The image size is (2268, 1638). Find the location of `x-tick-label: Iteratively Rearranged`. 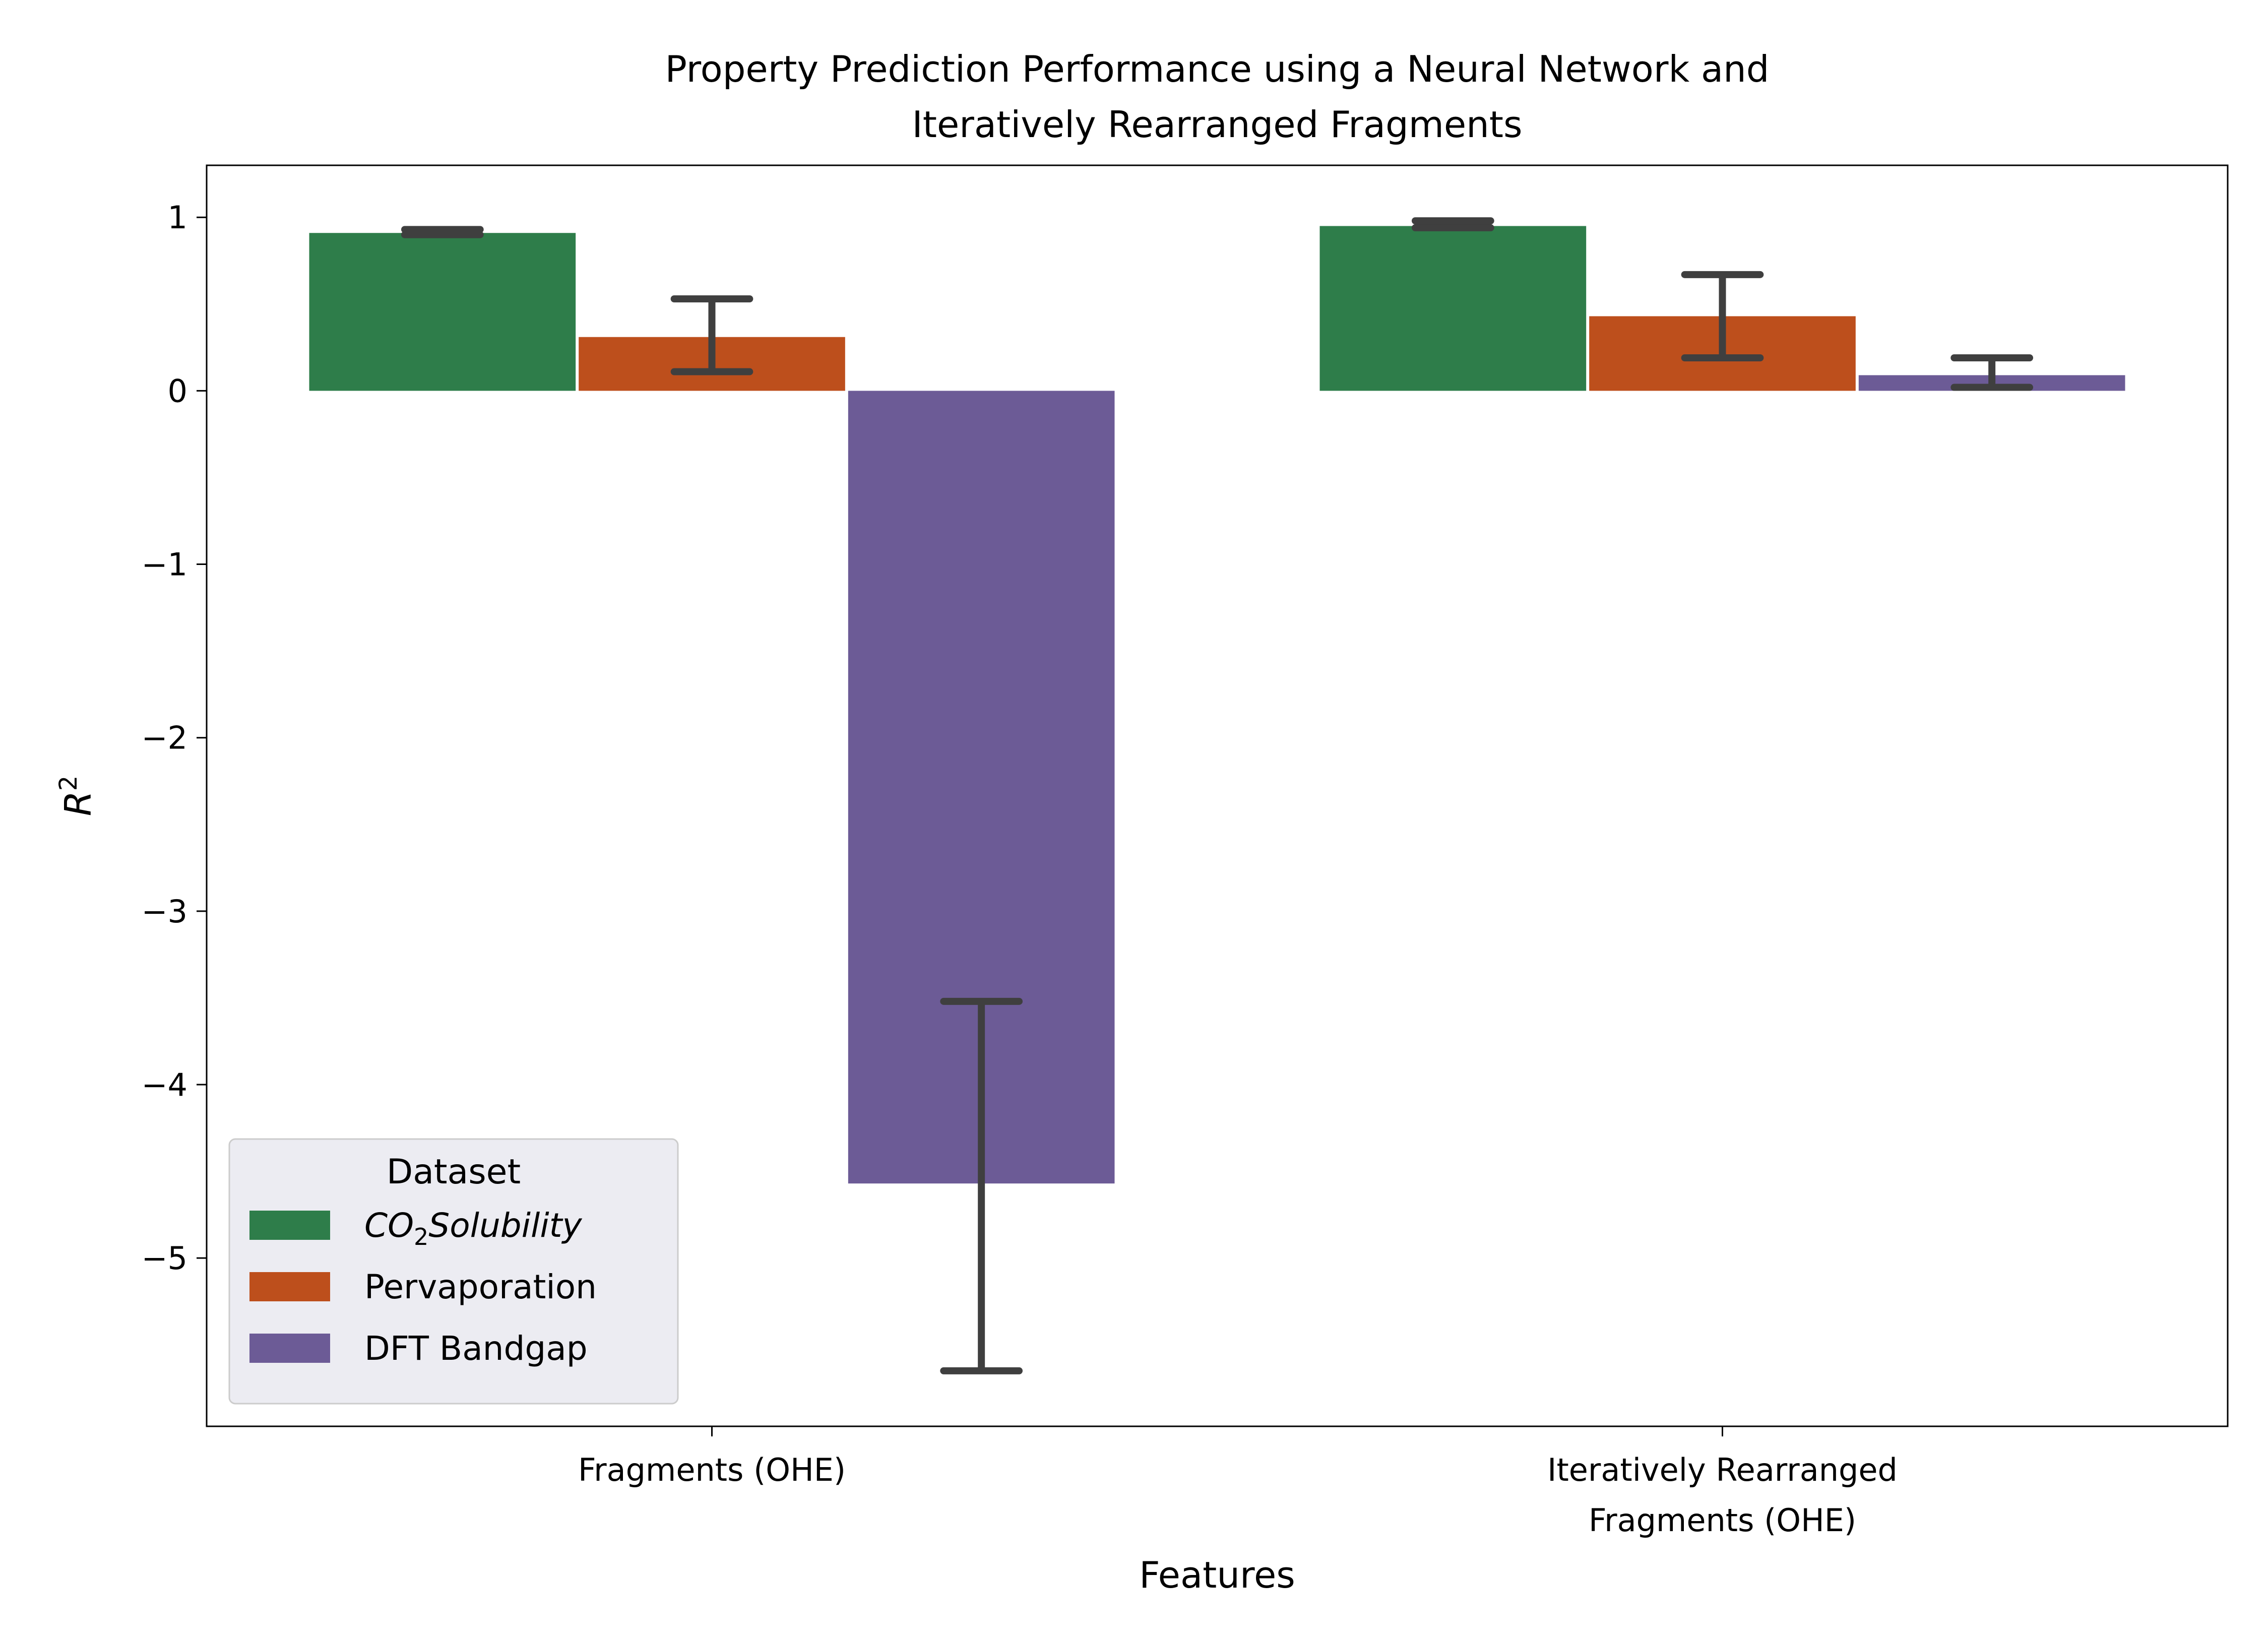

x-tick-label: Iteratively Rearranged is located at coordinates (1722, 1470).